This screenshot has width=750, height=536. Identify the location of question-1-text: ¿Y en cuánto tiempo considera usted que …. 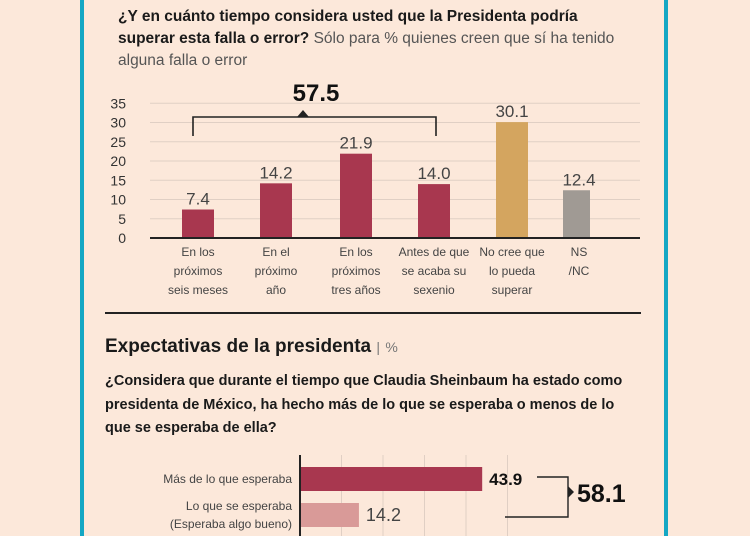
(348, 27).